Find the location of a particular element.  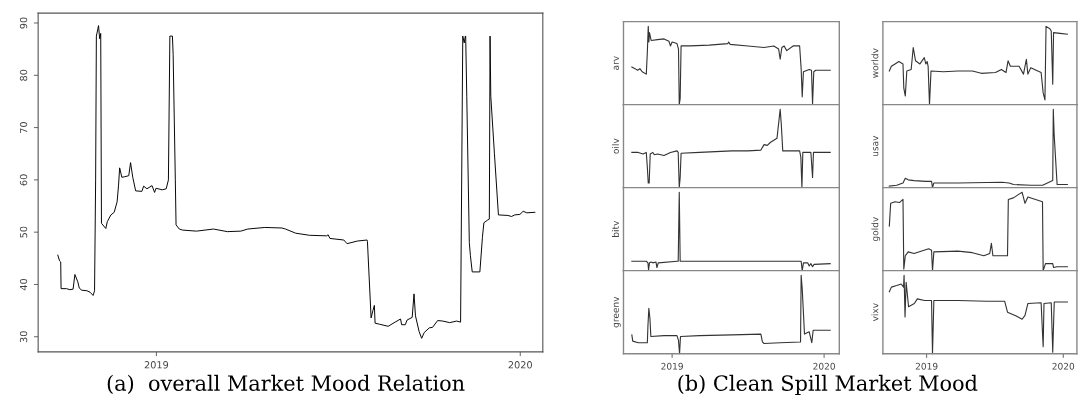

y-axis-title: oilv is located at coordinates (615, 146).